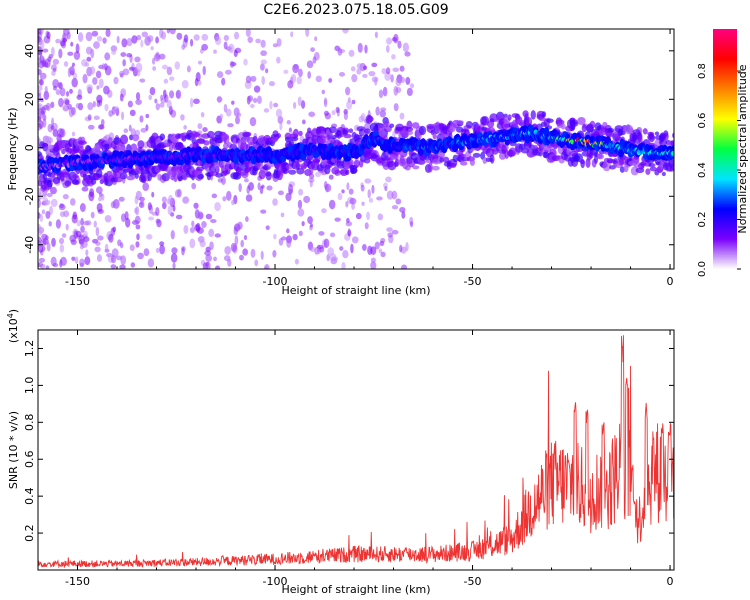 The image size is (750, 600). I want to click on y-tick-label: -40, so click(29, 245).